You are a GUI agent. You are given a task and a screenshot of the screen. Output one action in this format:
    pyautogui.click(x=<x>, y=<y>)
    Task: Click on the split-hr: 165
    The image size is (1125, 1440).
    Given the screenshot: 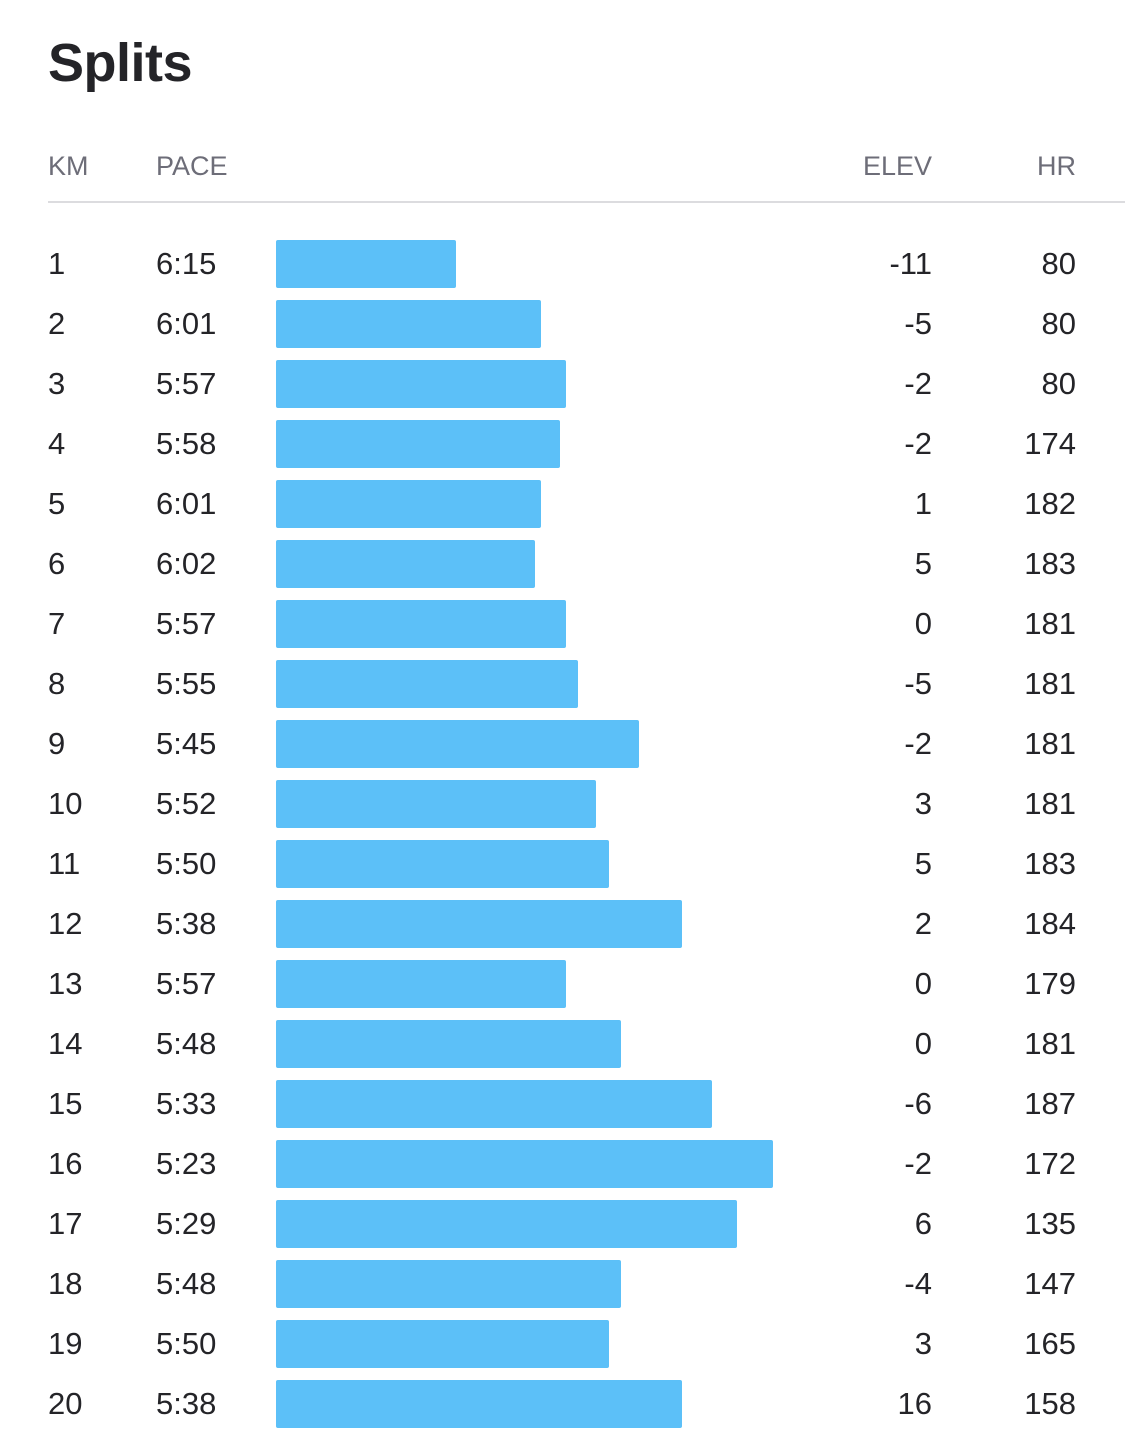 What is the action you would take?
    pyautogui.click(x=1050, y=1343)
    